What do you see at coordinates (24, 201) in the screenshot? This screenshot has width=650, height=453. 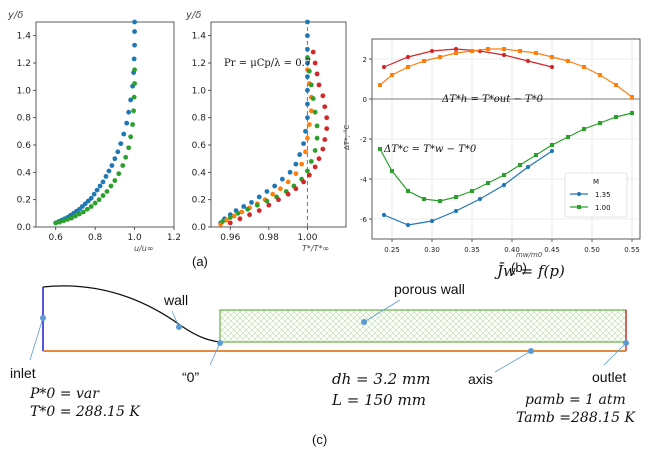 I see `y-tick-label: 0.2` at bounding box center [24, 201].